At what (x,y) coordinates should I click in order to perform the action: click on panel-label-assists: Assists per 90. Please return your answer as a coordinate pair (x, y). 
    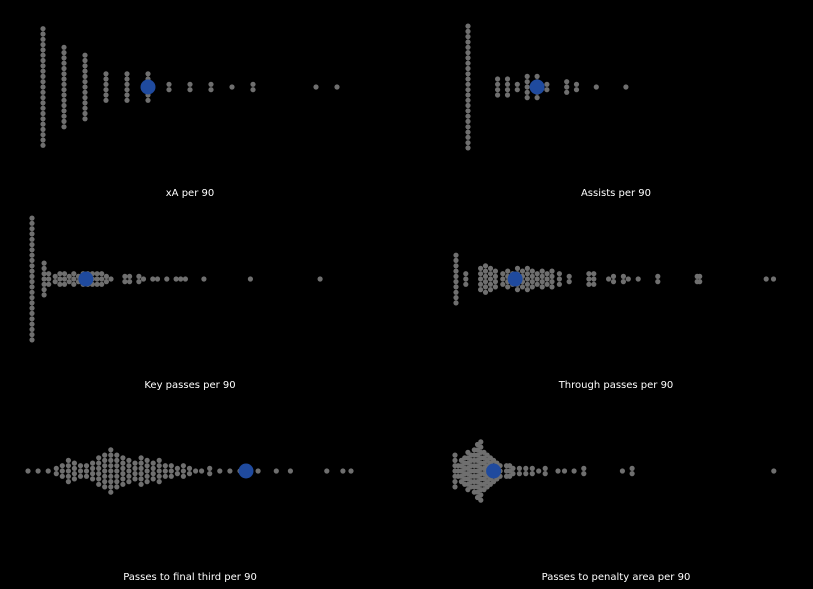
    Looking at the image, I should click on (616, 193).